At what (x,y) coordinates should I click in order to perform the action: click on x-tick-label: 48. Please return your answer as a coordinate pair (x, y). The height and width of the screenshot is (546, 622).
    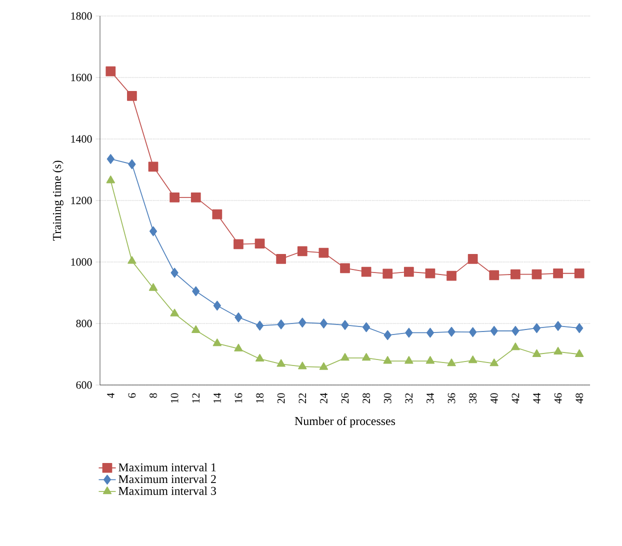
    Looking at the image, I should click on (580, 398).